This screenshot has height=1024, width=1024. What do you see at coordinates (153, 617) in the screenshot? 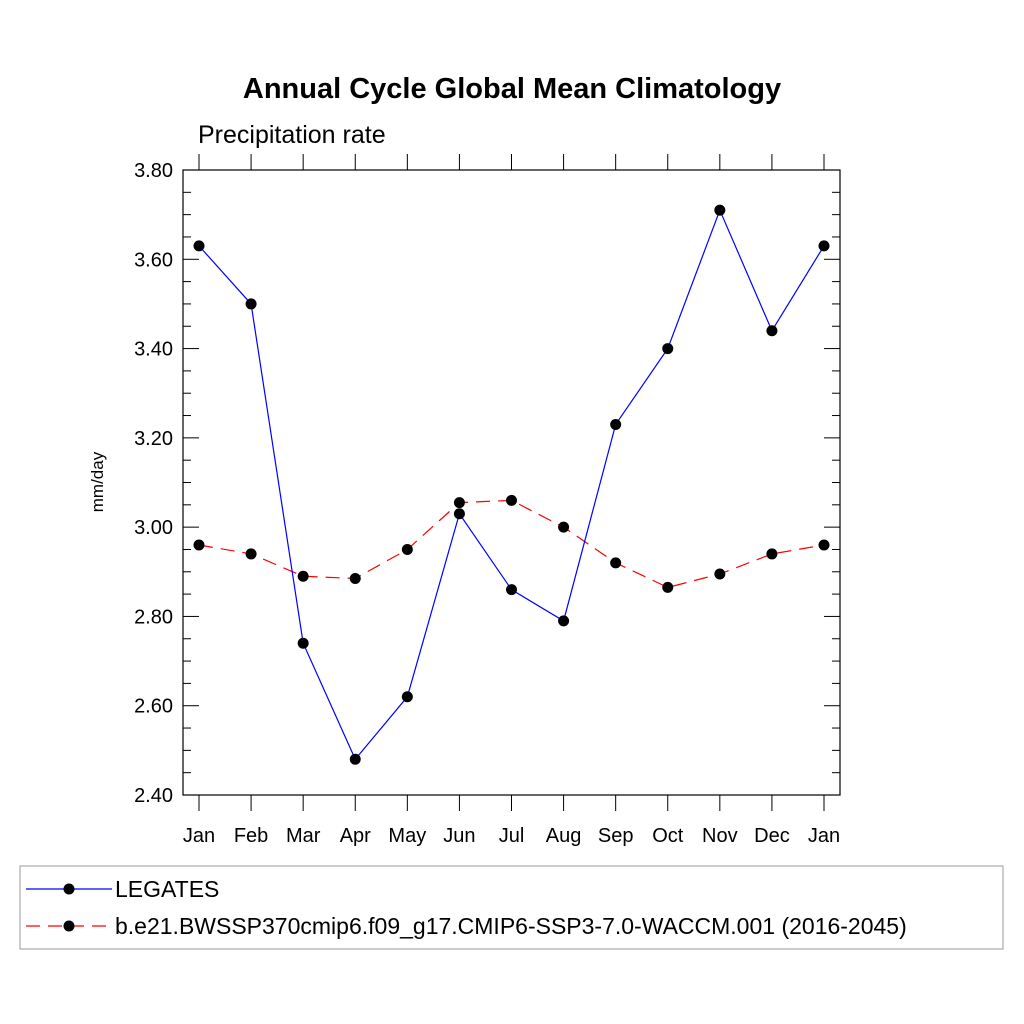
I see `y-tick-label: 2.80` at bounding box center [153, 617].